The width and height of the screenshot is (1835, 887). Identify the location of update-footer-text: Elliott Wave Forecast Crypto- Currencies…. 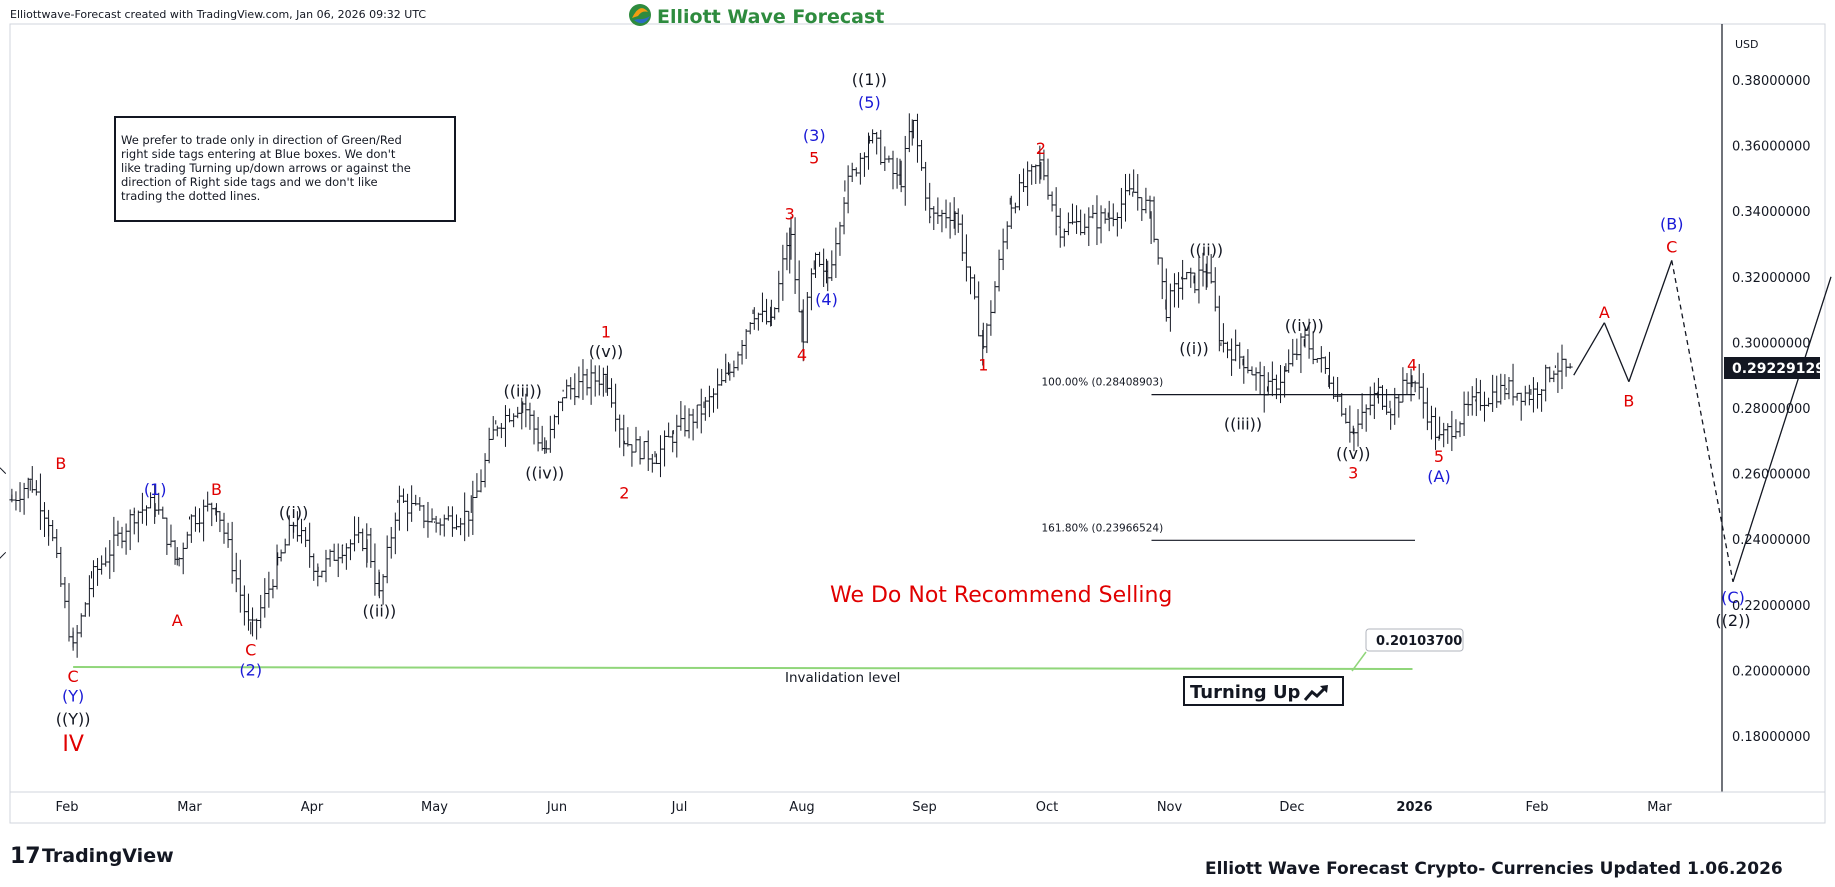
(1494, 869).